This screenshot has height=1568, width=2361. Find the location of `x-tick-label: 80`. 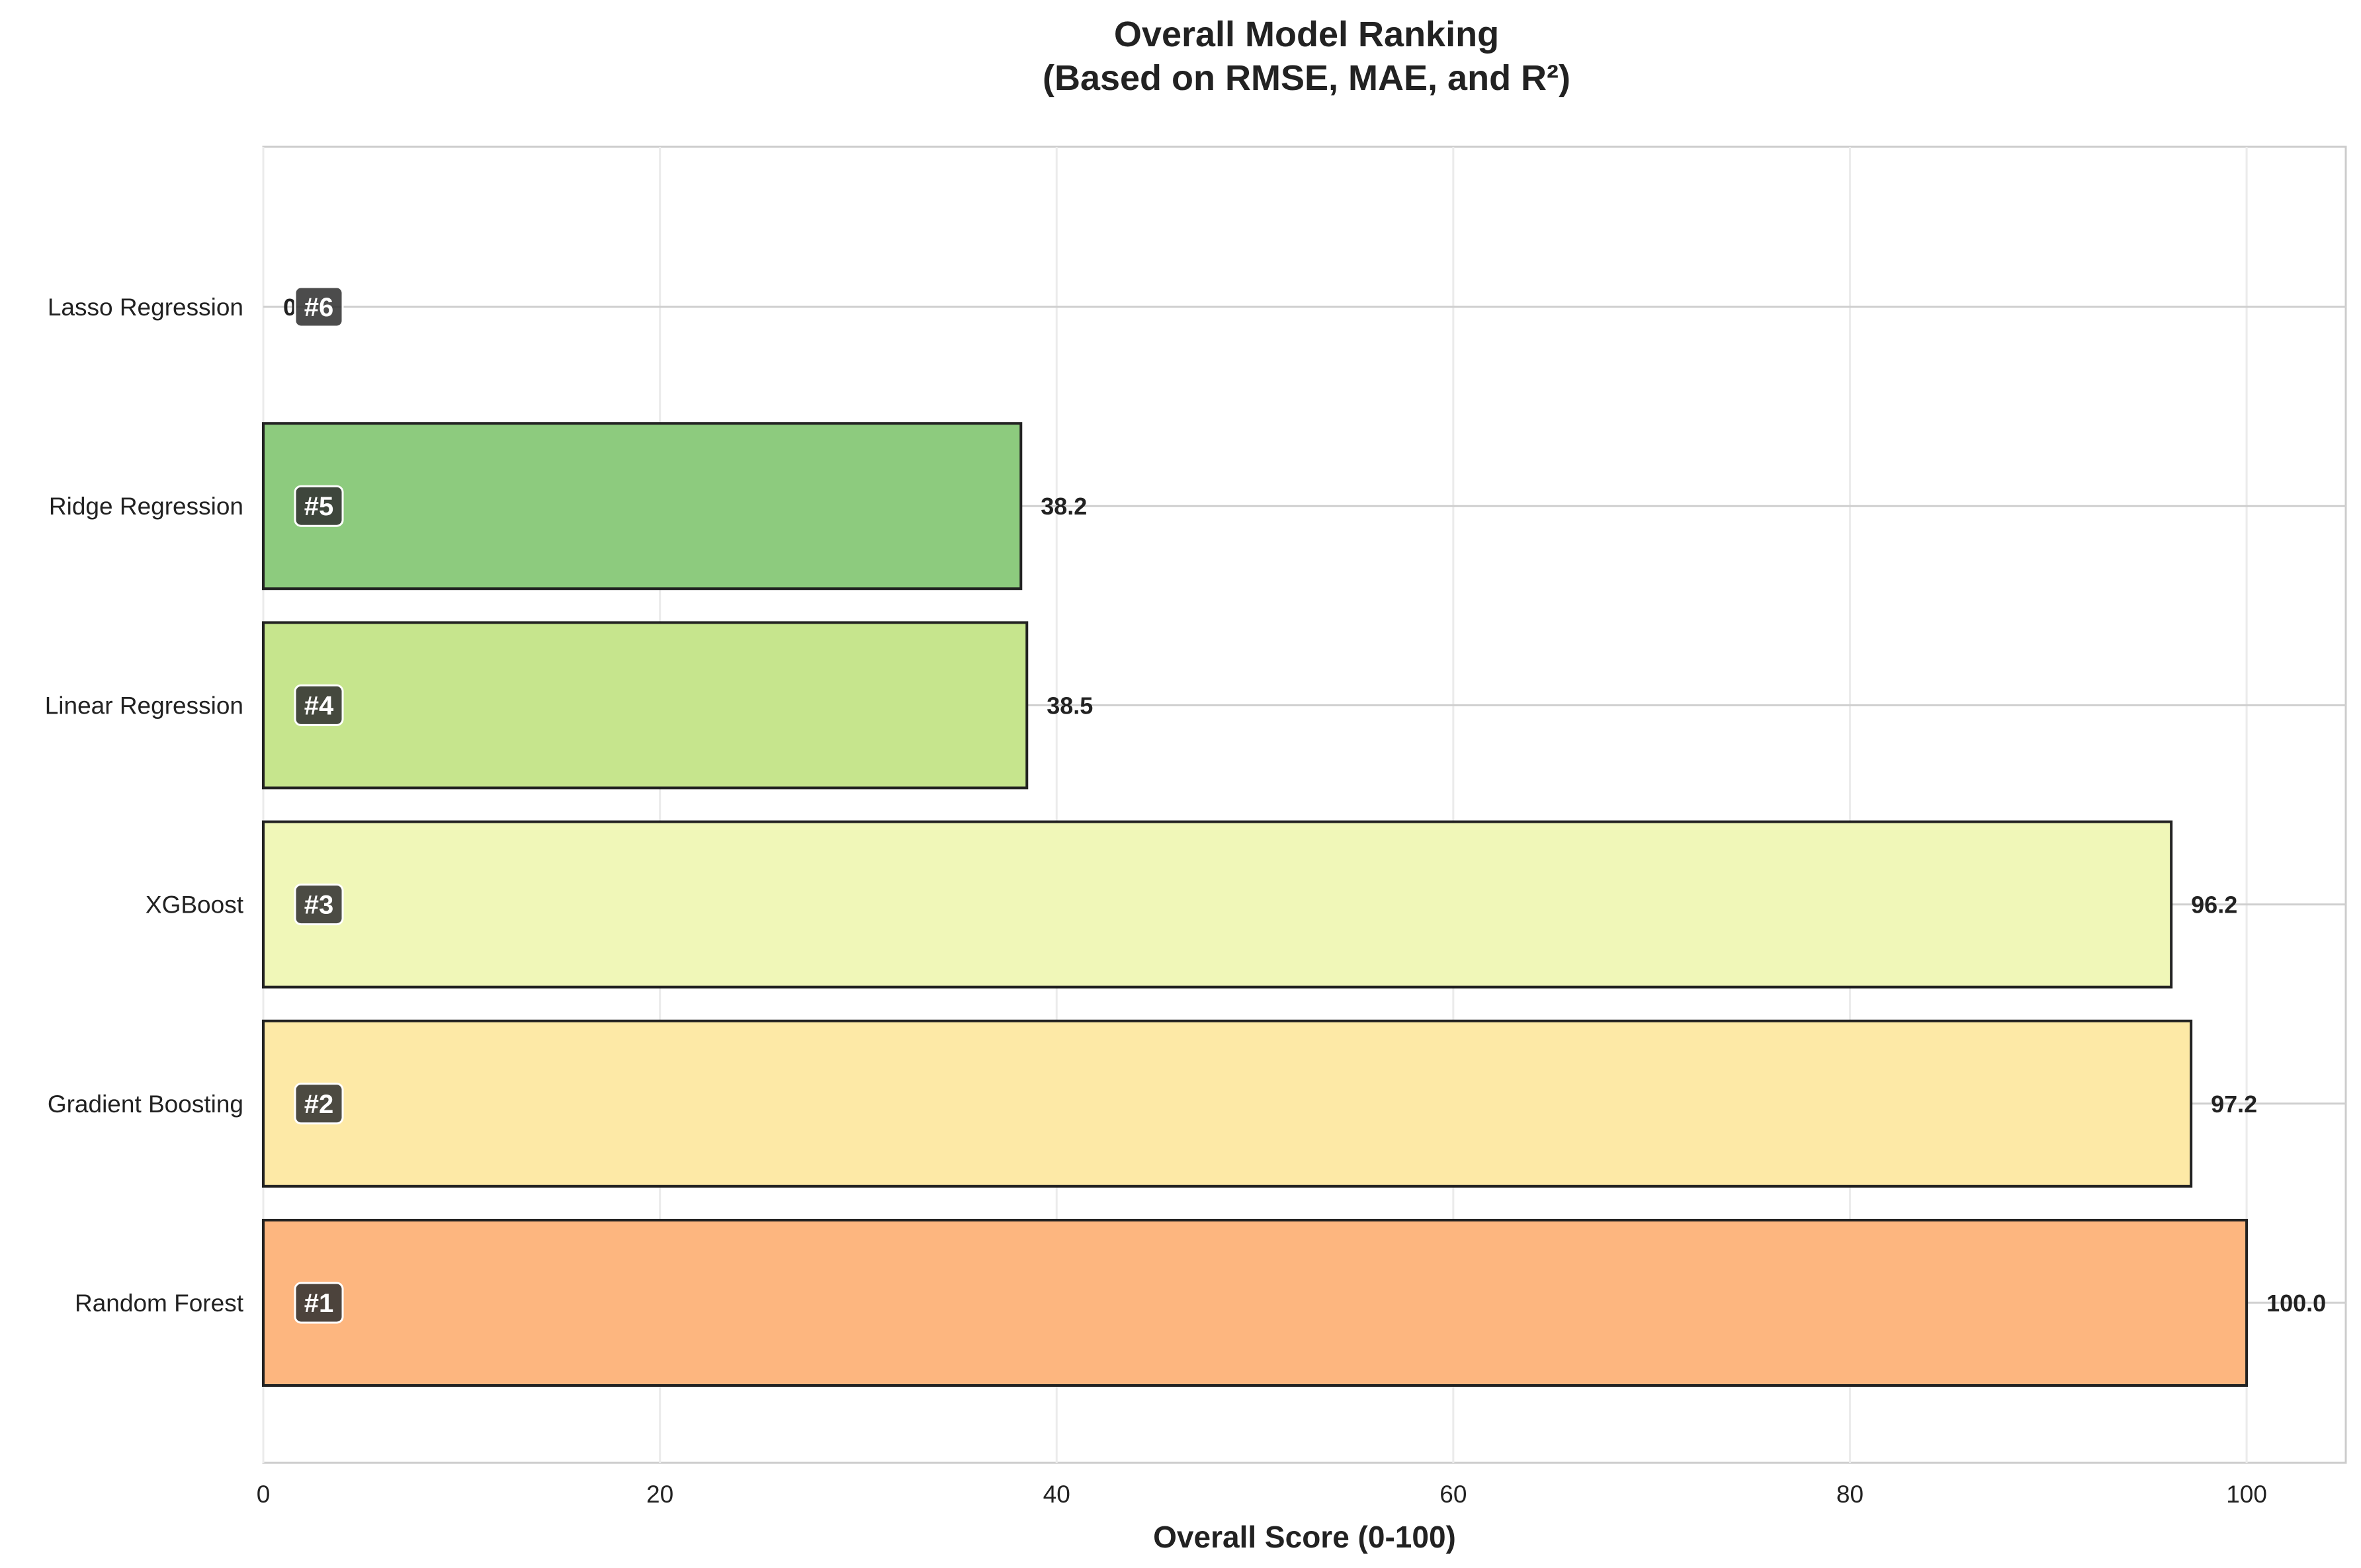

x-tick-label: 80 is located at coordinates (1850, 1494).